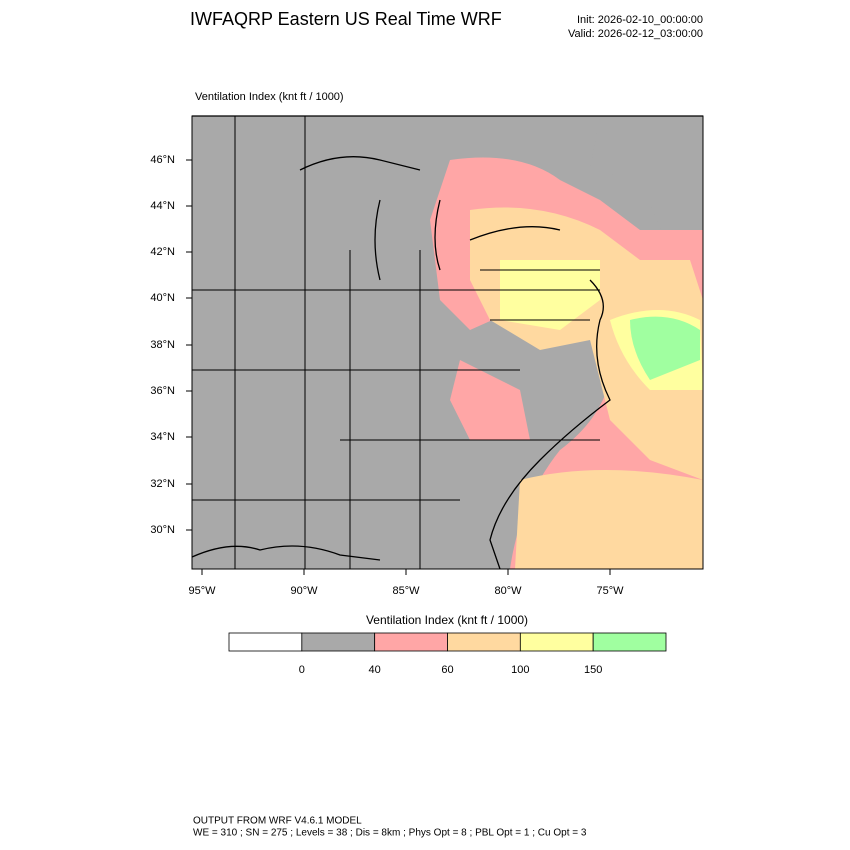  What do you see at coordinates (162, 484) in the screenshot?
I see `lat-label: 32°N` at bounding box center [162, 484].